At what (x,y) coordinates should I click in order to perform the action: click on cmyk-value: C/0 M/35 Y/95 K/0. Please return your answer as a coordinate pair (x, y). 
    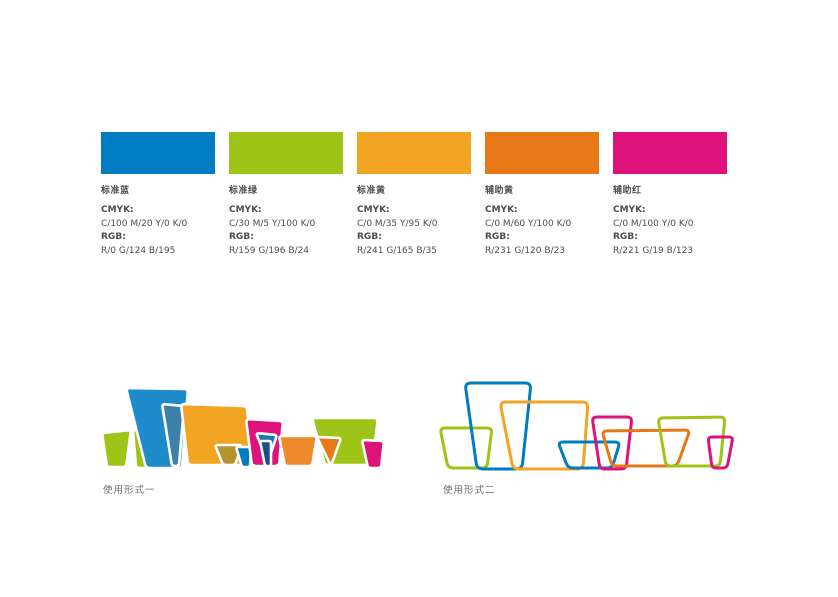
    Looking at the image, I should click on (397, 223).